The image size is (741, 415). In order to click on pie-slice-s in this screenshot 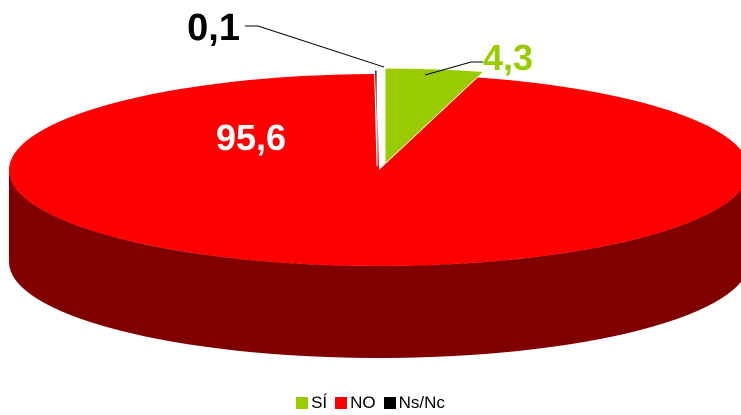, I will do `click(434, 116)`.